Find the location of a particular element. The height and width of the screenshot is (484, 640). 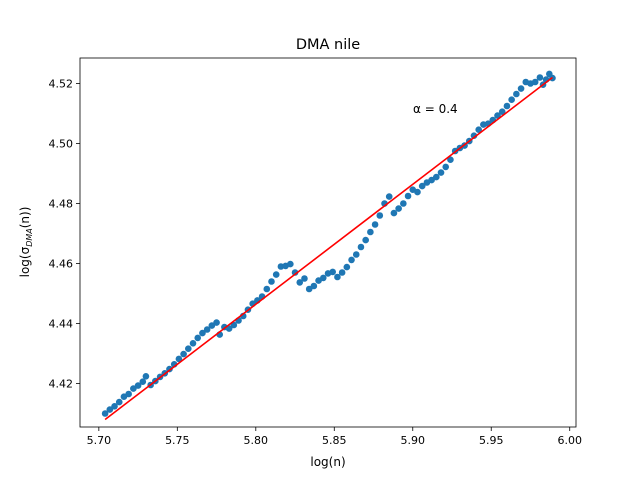

x-tick-label: 5.85 is located at coordinates (334, 440).